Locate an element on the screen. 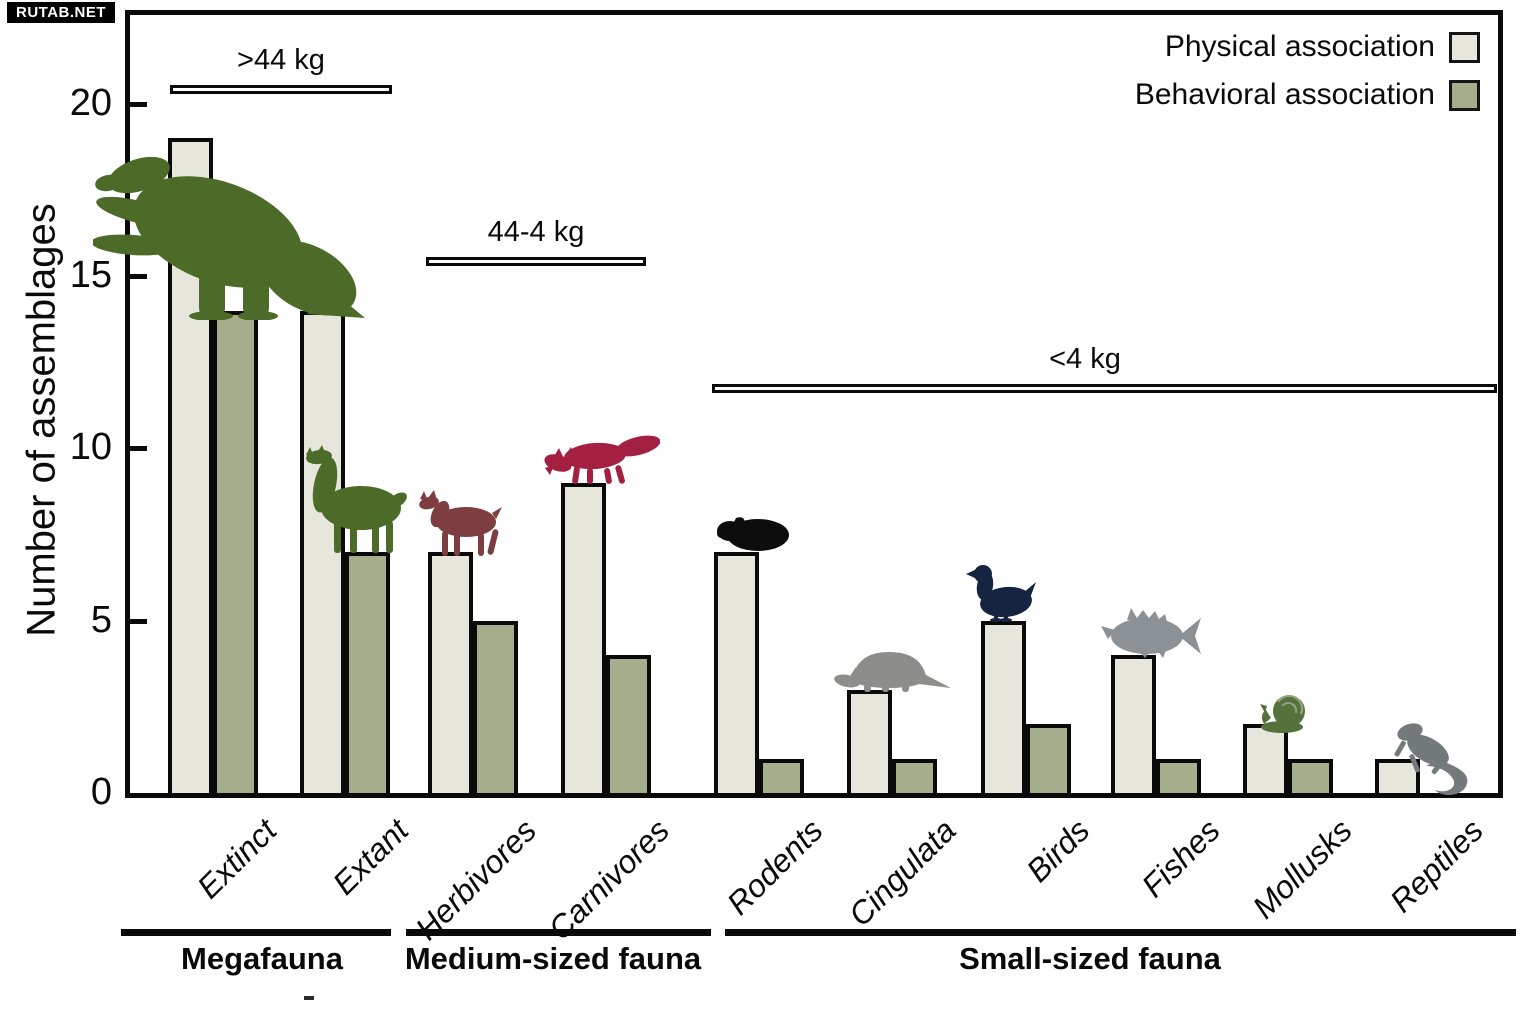  y-axis-line is located at coordinates (127, 404).